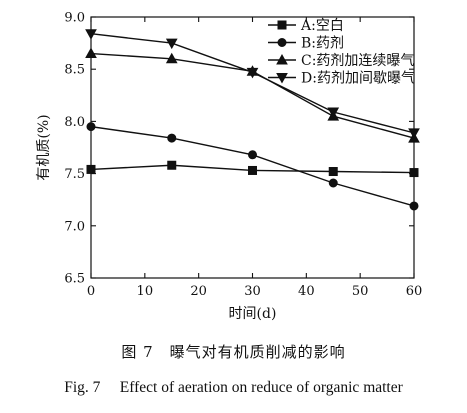  What do you see at coordinates (322, 44) in the screenshot?
I see `legend-label: B:药剂` at bounding box center [322, 44].